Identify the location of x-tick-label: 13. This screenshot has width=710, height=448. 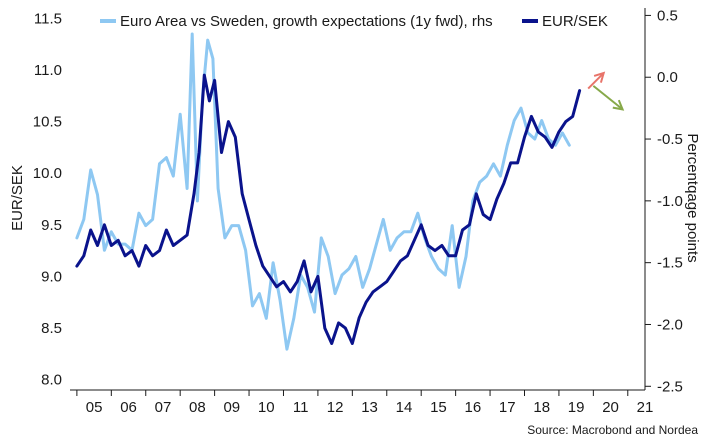
(369, 407).